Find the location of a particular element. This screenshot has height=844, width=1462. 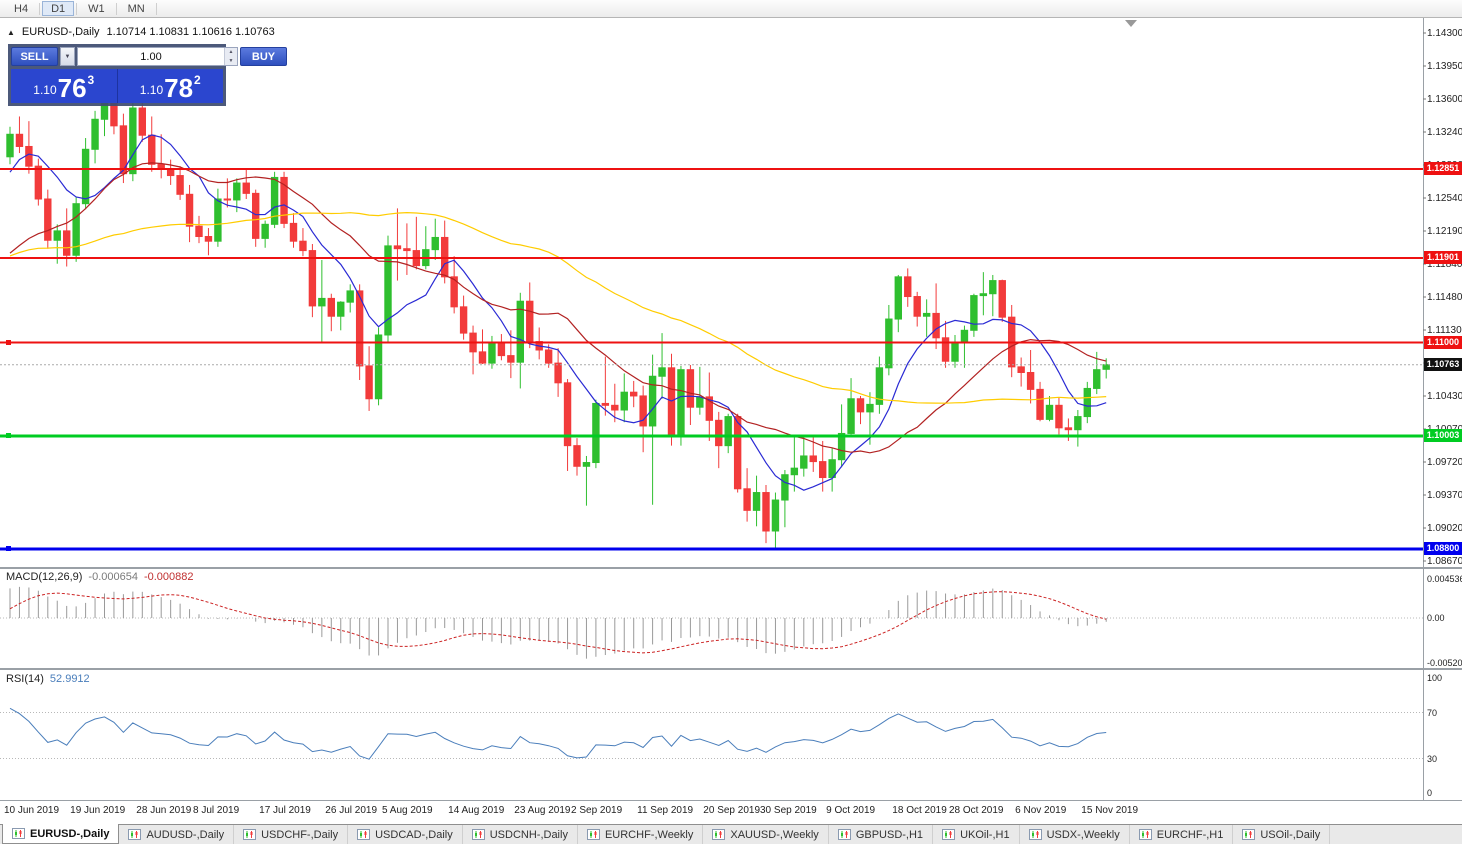

price-scale-tick: 1.08670 is located at coordinates (1444, 561).